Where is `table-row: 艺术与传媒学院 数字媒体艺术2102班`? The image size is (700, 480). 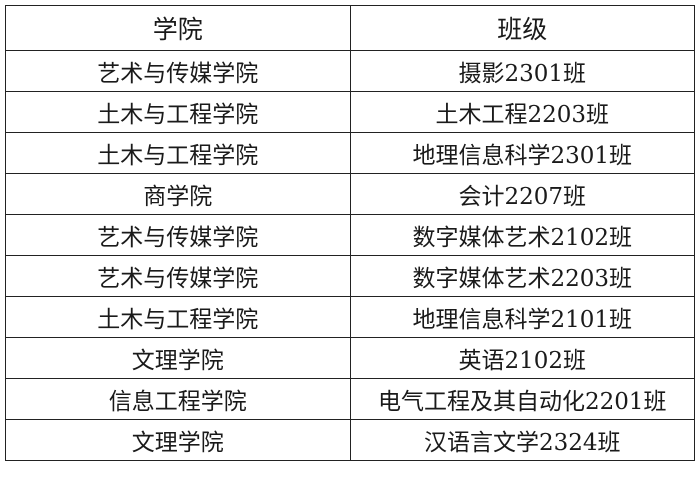 table-row: 艺术与传媒学院 数字媒体艺术2102班 is located at coordinates (350, 235).